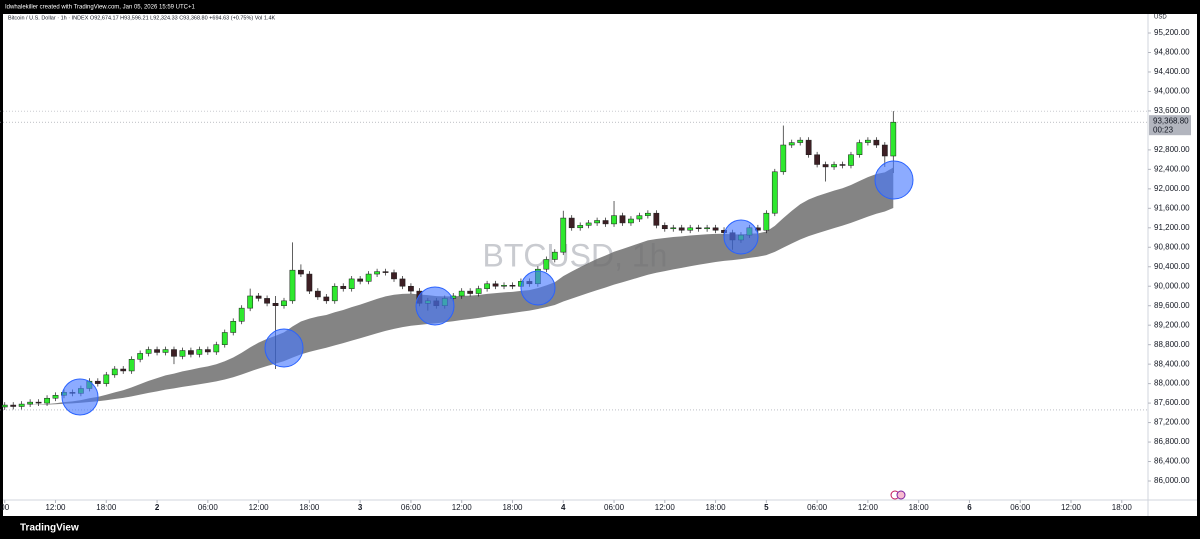 The width and height of the screenshot is (1200, 539). What do you see at coordinates (360, 507) in the screenshot?
I see `x-tick-label: 3` at bounding box center [360, 507].